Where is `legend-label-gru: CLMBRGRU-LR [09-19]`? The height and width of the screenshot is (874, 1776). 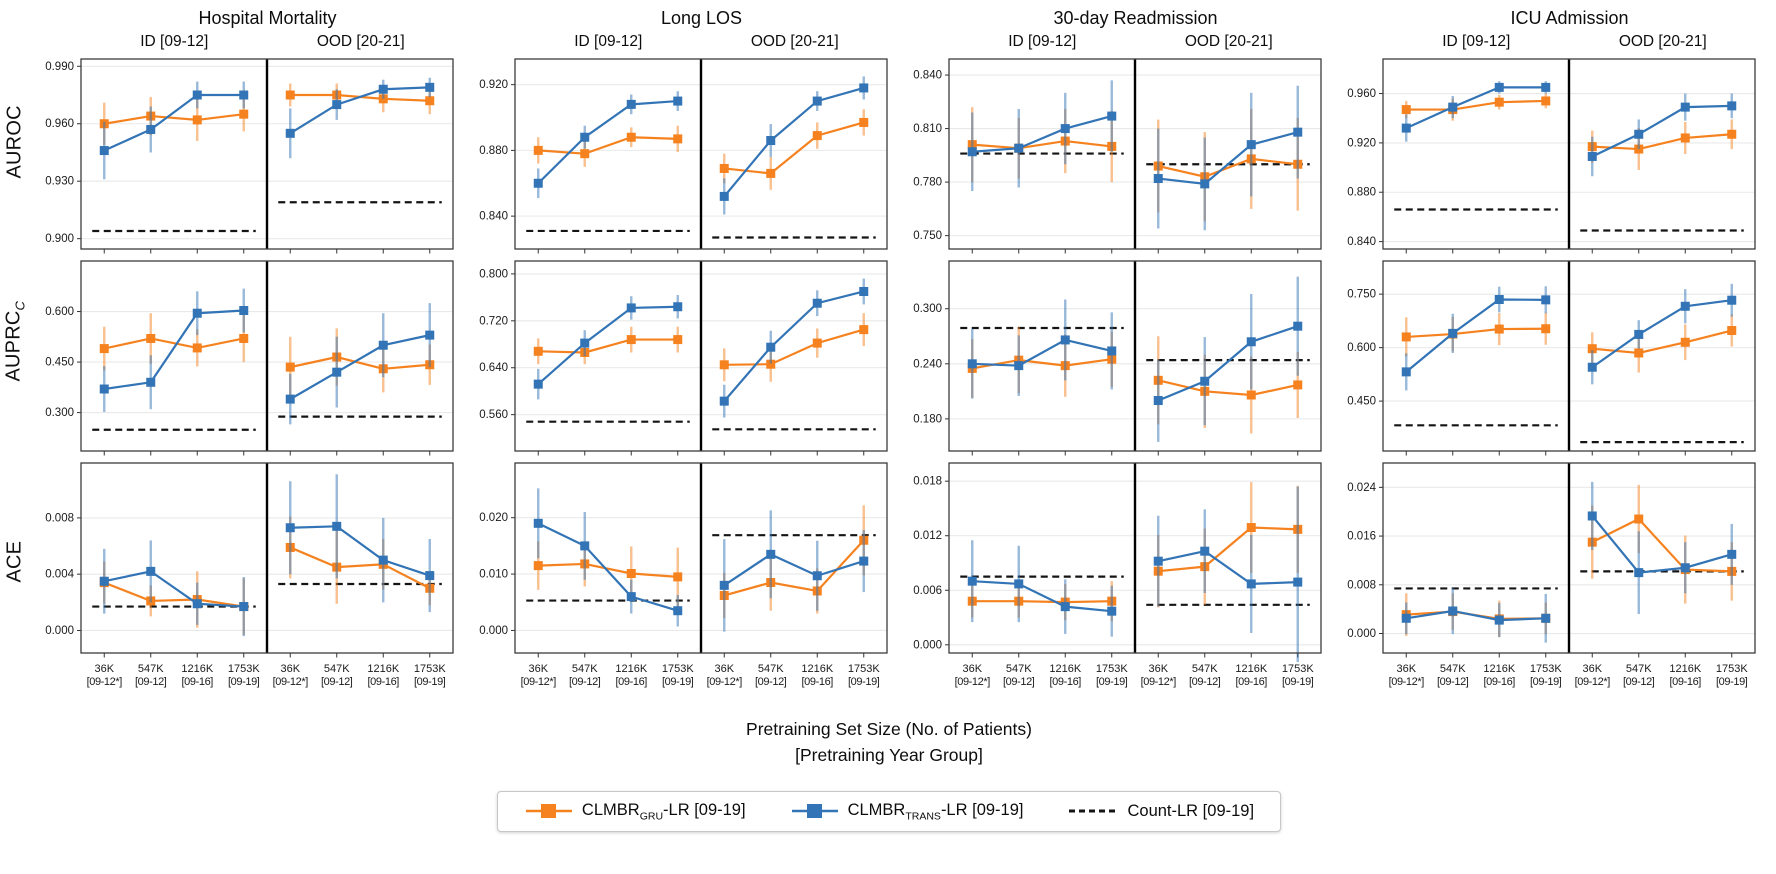 legend-label-gru: CLMBRGRU-LR [09-19] is located at coordinates (663, 811).